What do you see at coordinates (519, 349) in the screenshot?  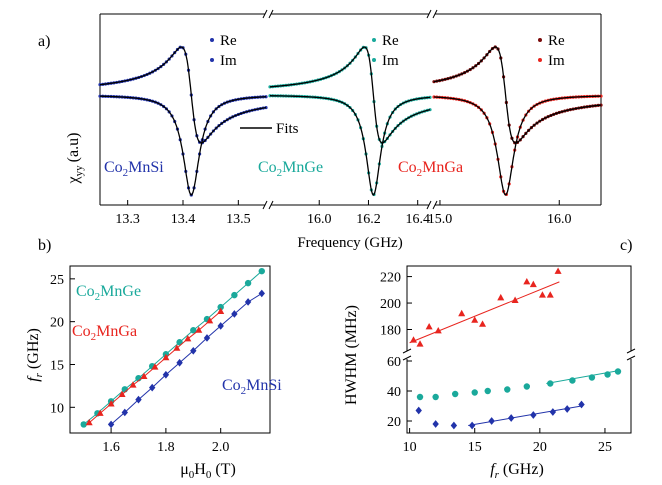 I see `c-frame` at bounding box center [519, 349].